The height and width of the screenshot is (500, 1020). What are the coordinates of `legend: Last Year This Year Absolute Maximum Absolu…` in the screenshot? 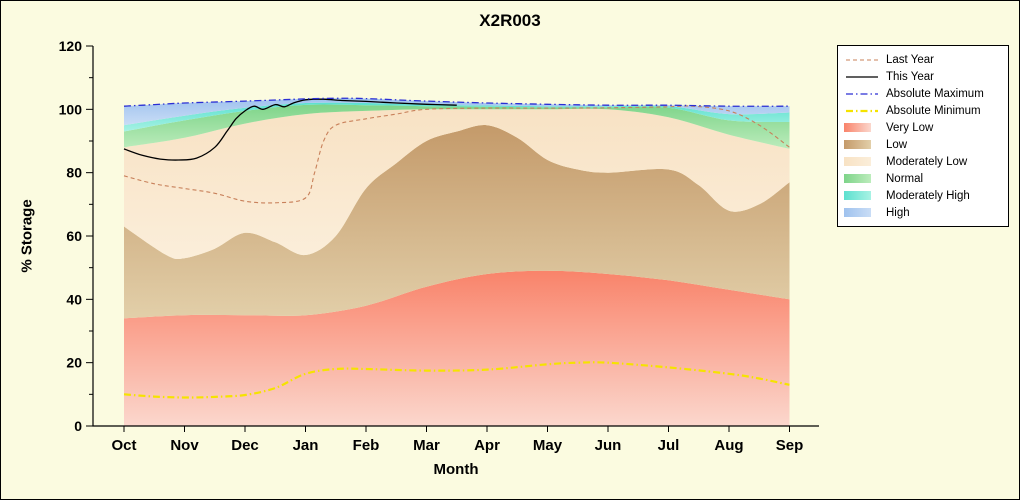 It's located at (923, 136).